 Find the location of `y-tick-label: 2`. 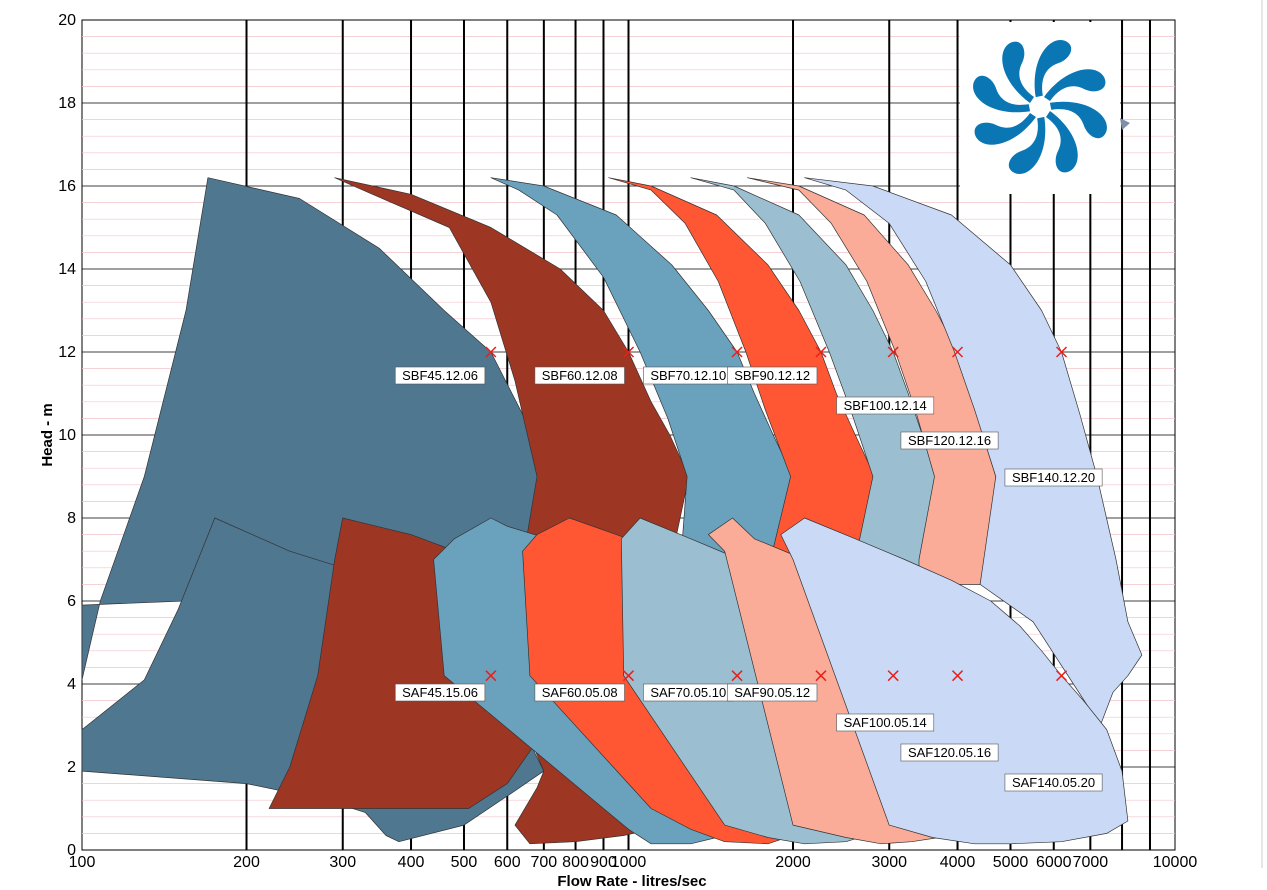

y-tick-label: 2 is located at coordinates (71, 767).